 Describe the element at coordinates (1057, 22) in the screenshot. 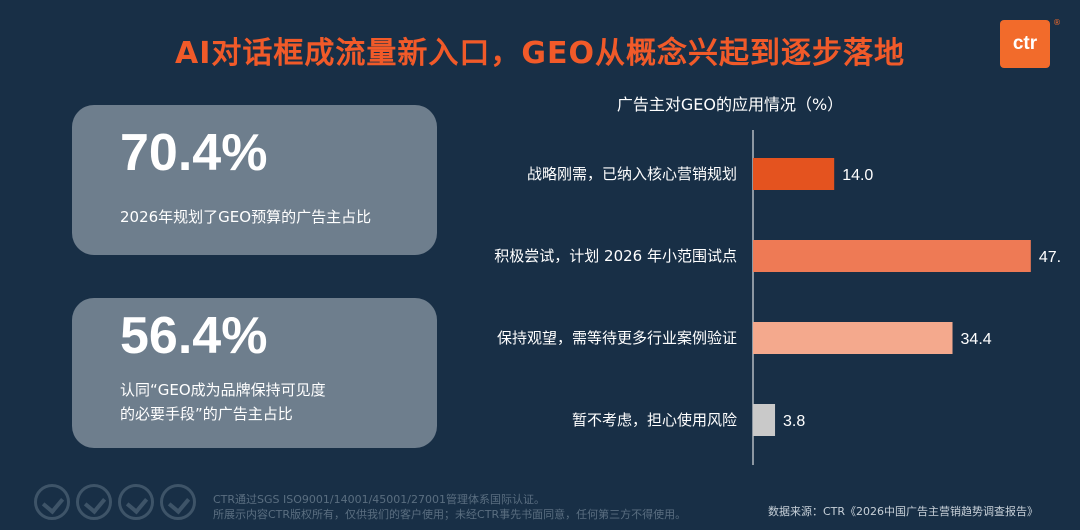

I see `registered-mark: ®` at that location.